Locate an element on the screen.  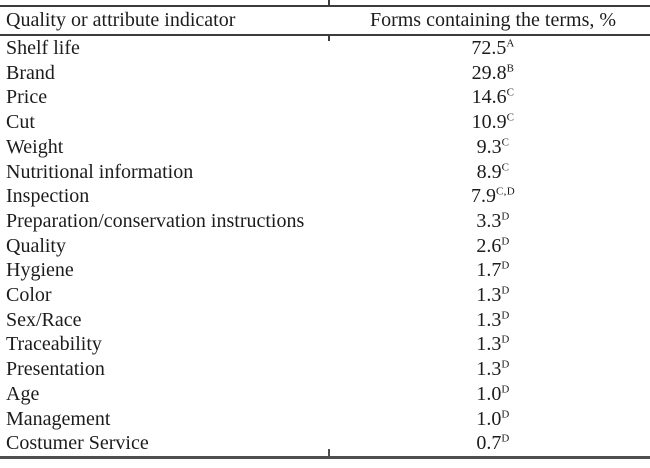
row-label: Brand is located at coordinates (30, 72).